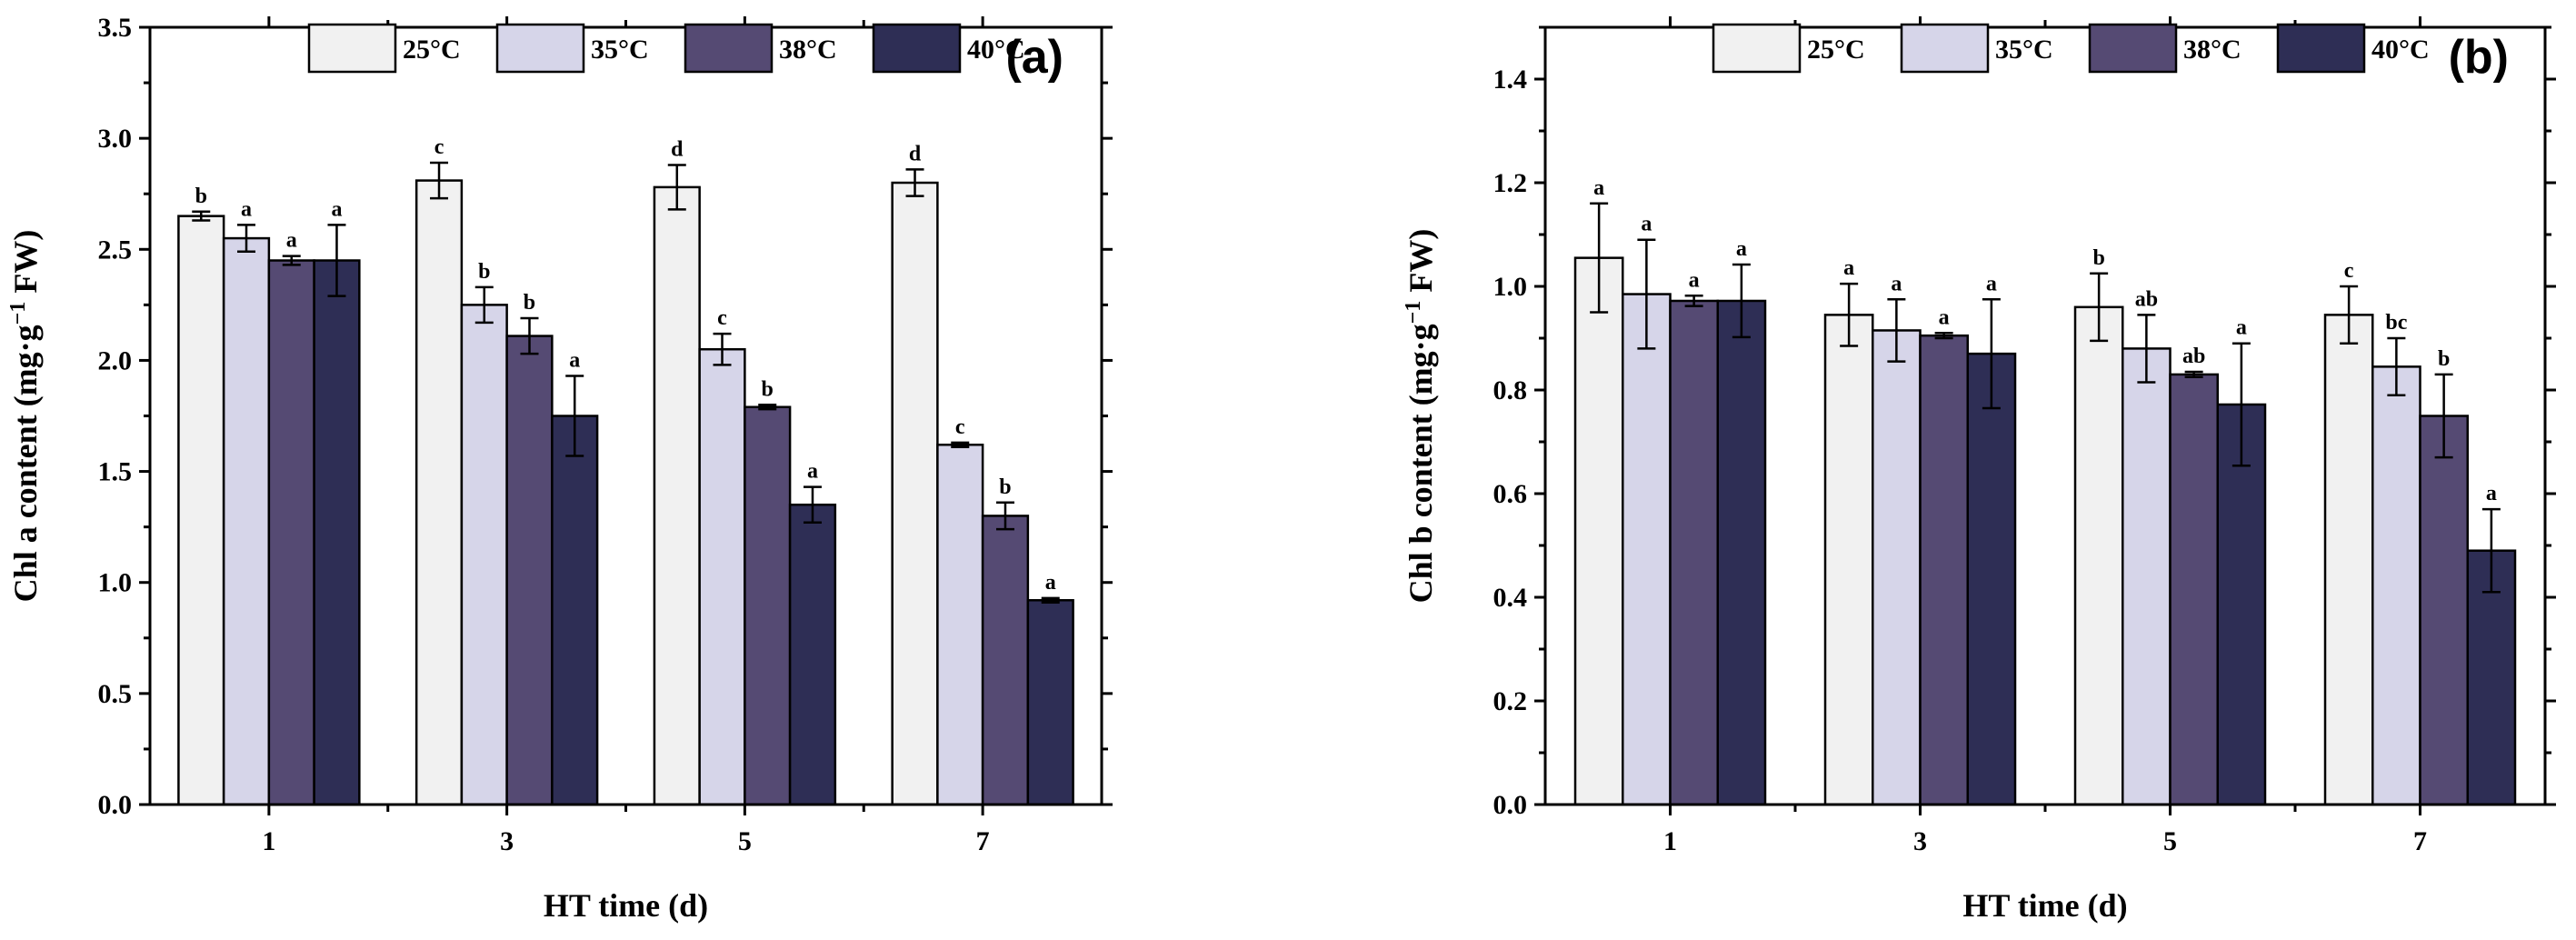 This screenshot has height=940, width=2576. I want to click on y-tick-label-2.0: 2.0, so click(115, 360).